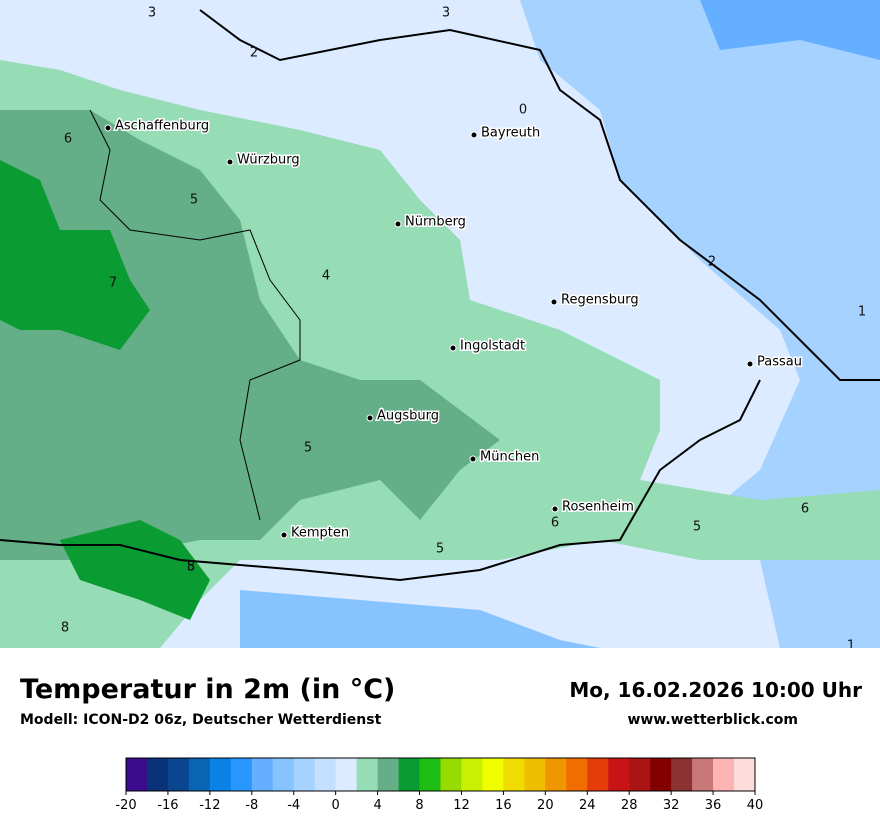  What do you see at coordinates (755, 805) in the screenshot?
I see `legend-tick-label: 40` at bounding box center [755, 805].